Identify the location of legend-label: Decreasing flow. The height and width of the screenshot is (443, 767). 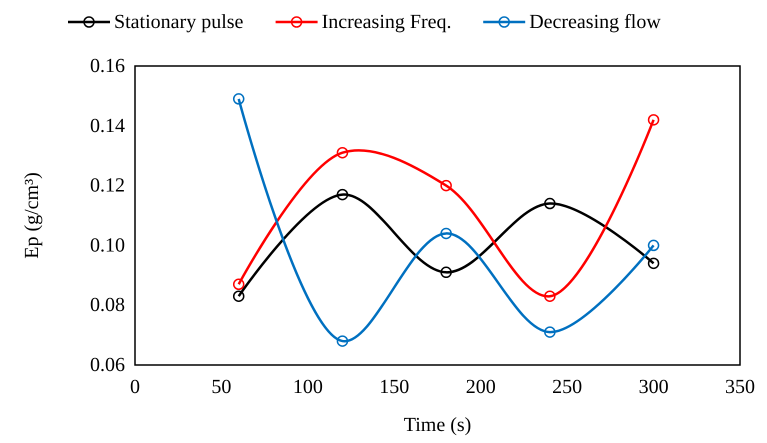
(595, 22).